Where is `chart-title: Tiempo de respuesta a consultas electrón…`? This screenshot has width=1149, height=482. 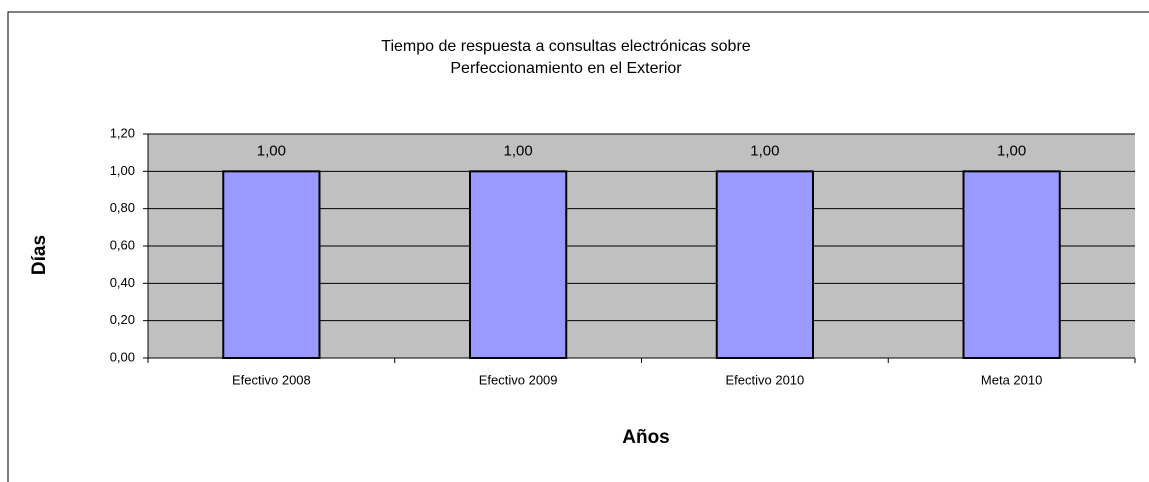
chart-title: Tiempo de respuesta a consultas electrón… is located at coordinates (565, 46).